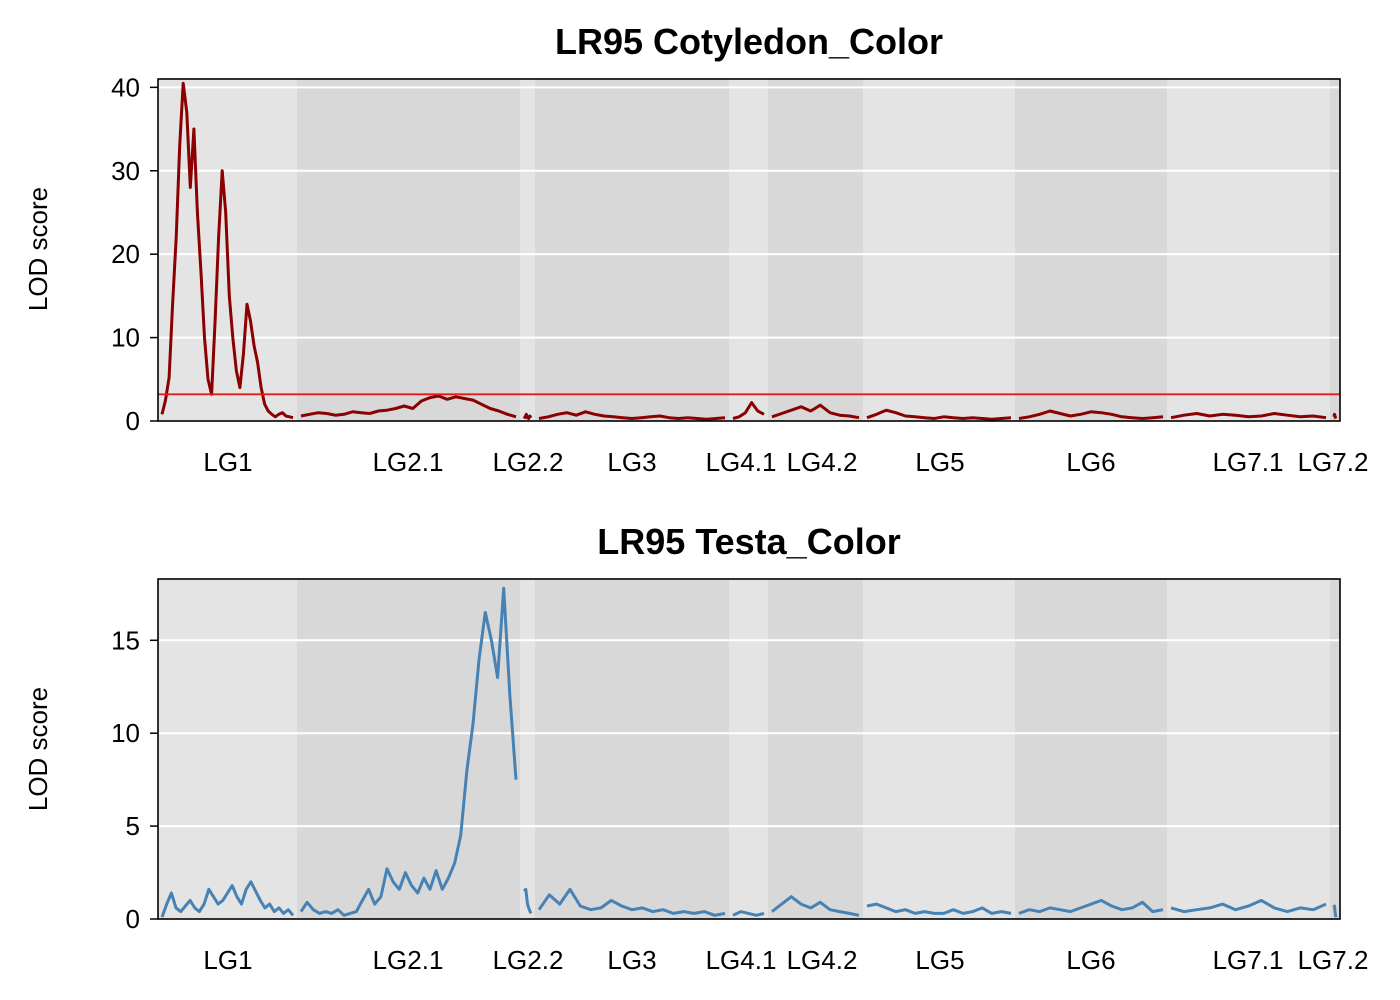 This screenshot has height=1000, width=1400. I want to click on y-axis-label-cotyledon: LOD score, so click(38, 249).